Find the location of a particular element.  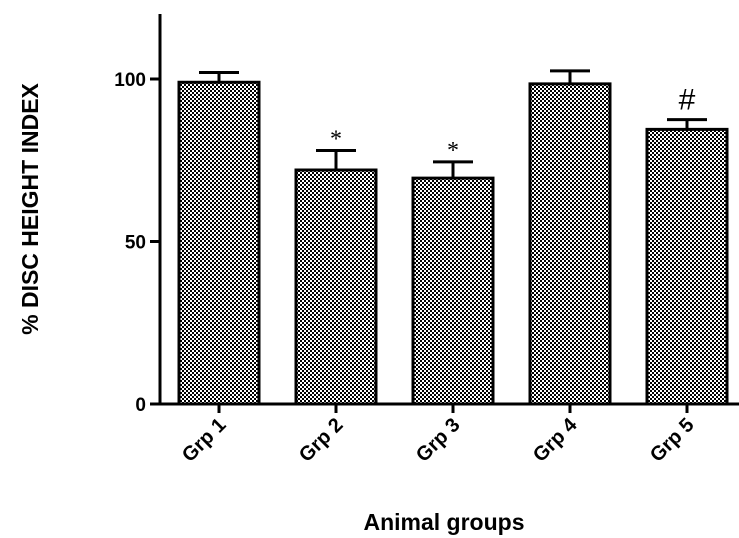

y-tick-label-2: 50 is located at coordinates (135, 243).